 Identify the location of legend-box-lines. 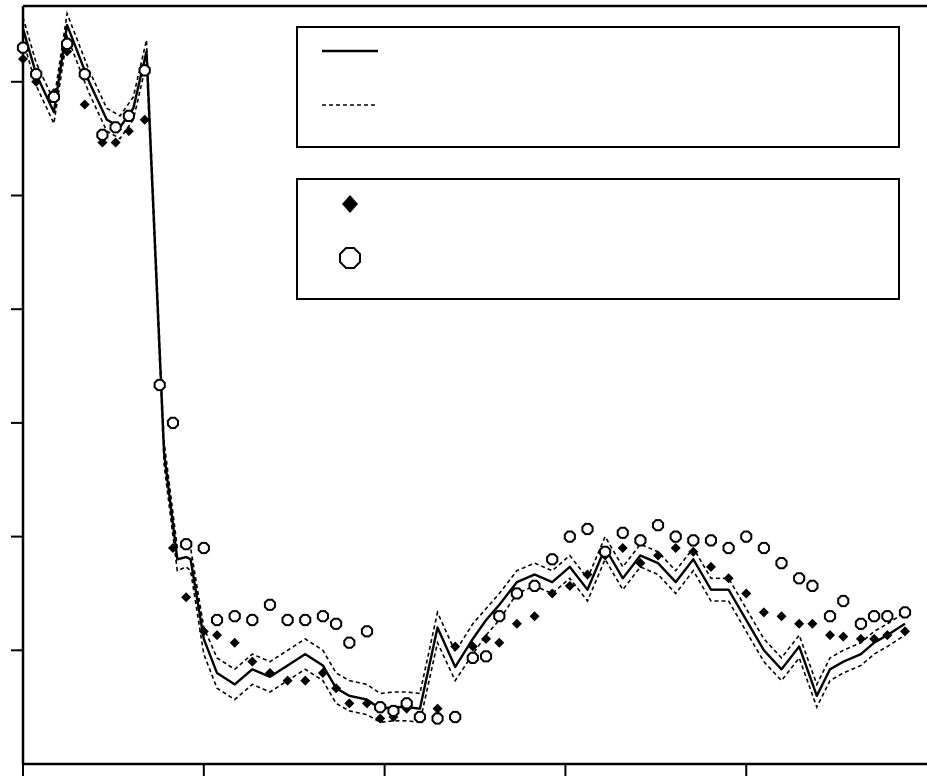
(598, 87).